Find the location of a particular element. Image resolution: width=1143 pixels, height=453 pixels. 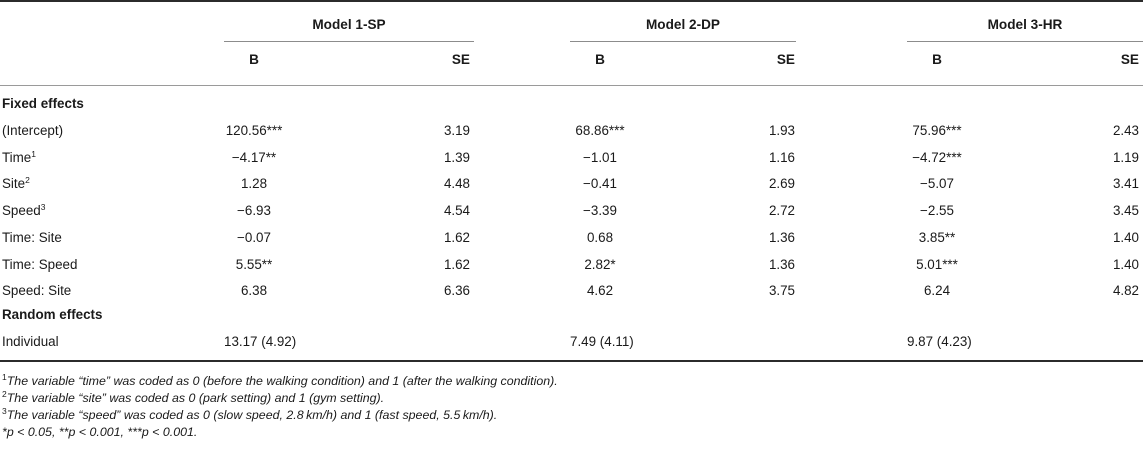

row-label-text: Speed is located at coordinates (21, 210).